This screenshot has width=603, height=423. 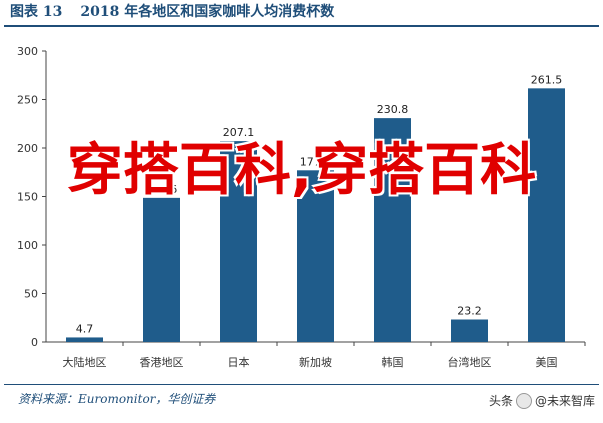 I want to click on y-axis: 0 50 100 150 200 250 300, so click(x=32, y=197).